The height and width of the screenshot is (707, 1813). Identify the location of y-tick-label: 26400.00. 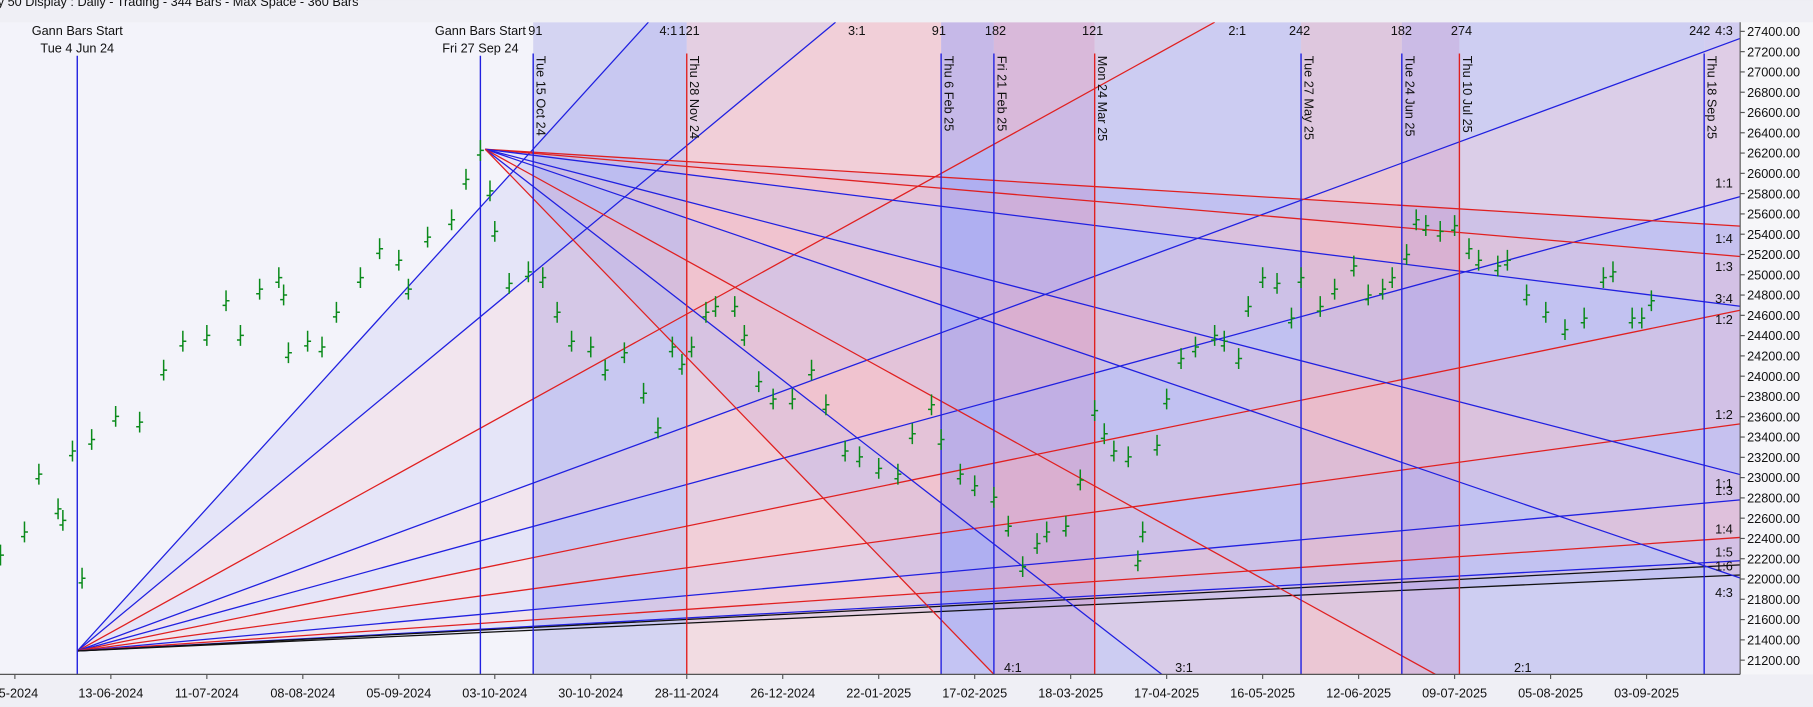
(1773, 132).